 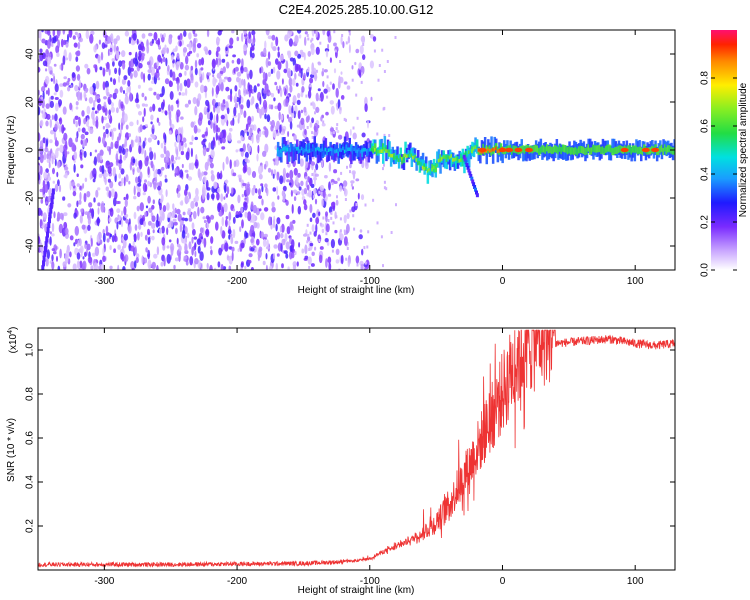 What do you see at coordinates (11, 150) in the screenshot?
I see `heatmap-y-label: Frequency (Hz)` at bounding box center [11, 150].